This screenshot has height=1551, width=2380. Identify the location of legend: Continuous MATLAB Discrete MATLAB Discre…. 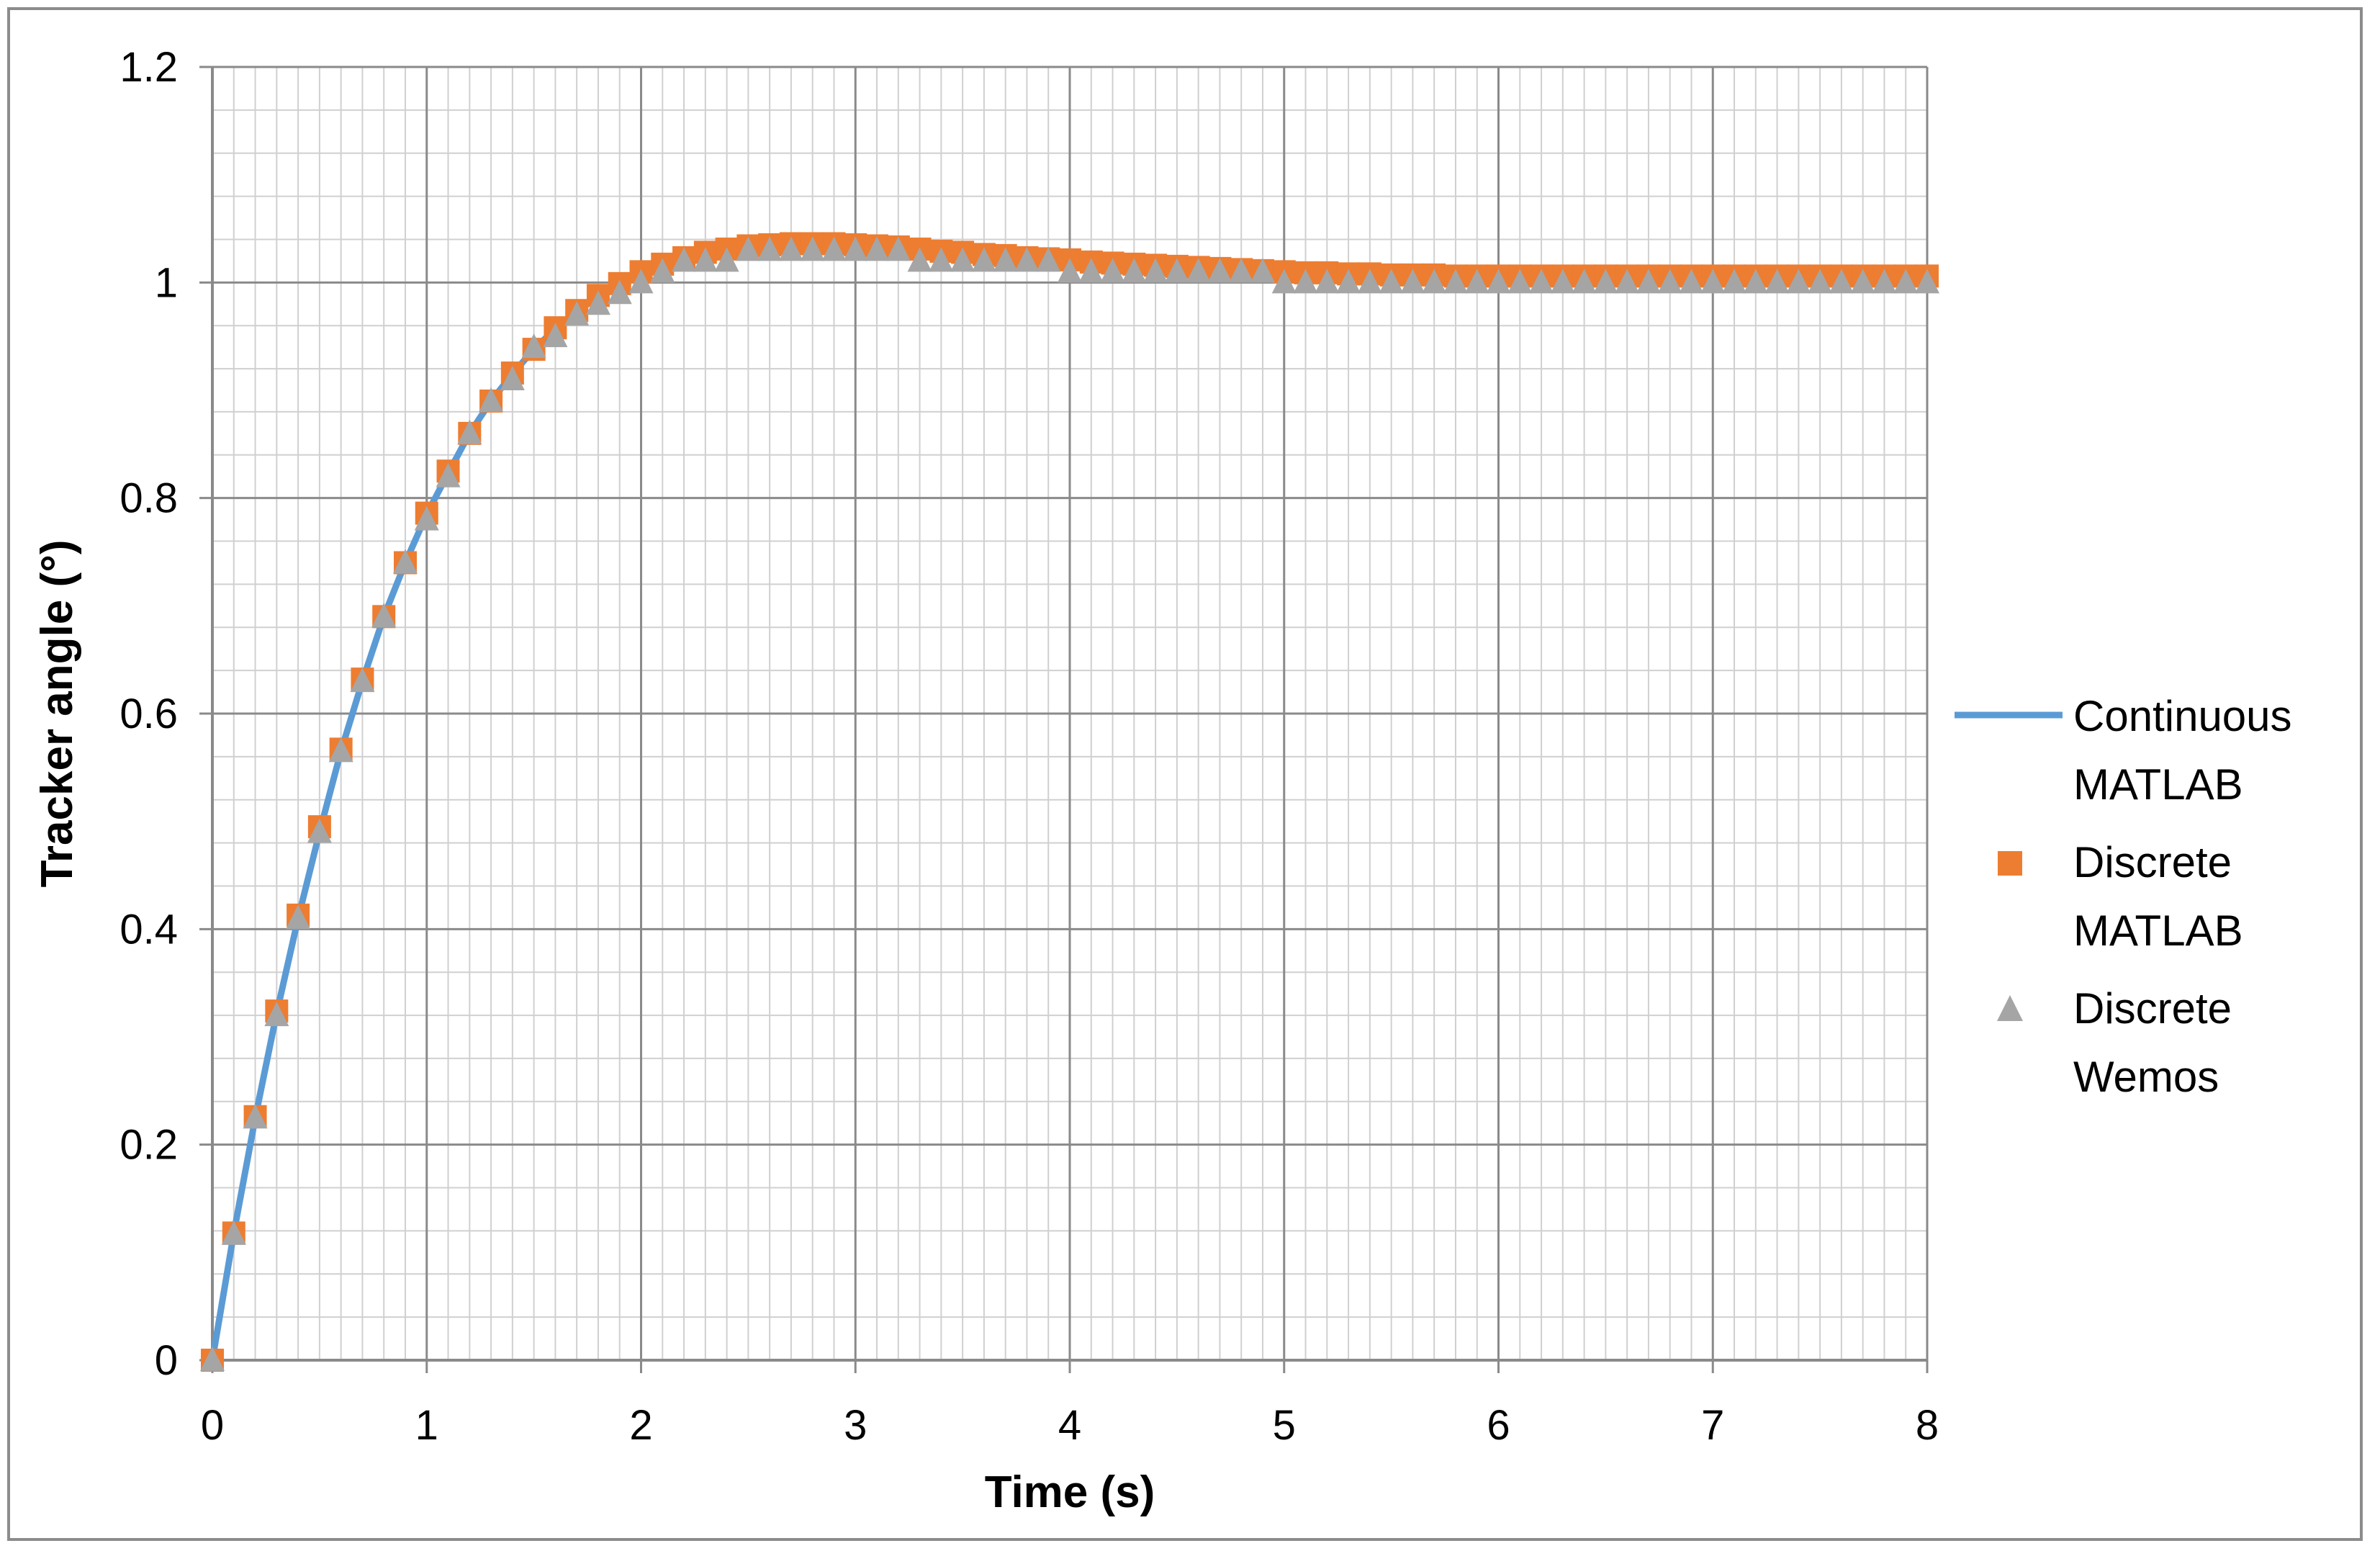
(2123, 896).